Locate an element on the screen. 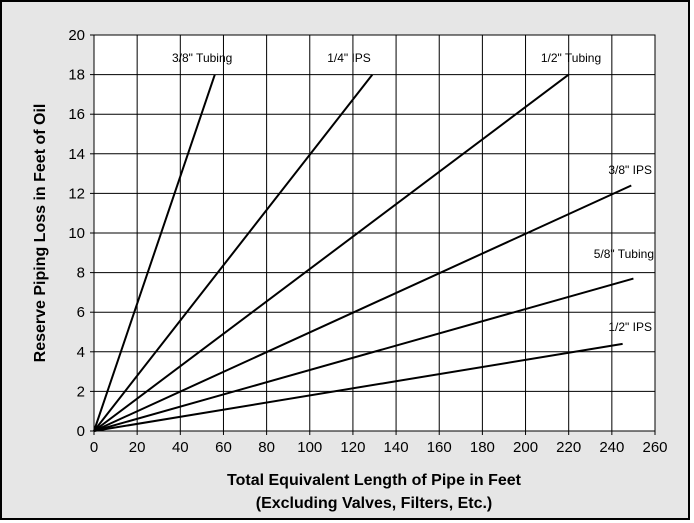 This screenshot has height=523, width=694. x-tick-label: 60 is located at coordinates (223, 447).